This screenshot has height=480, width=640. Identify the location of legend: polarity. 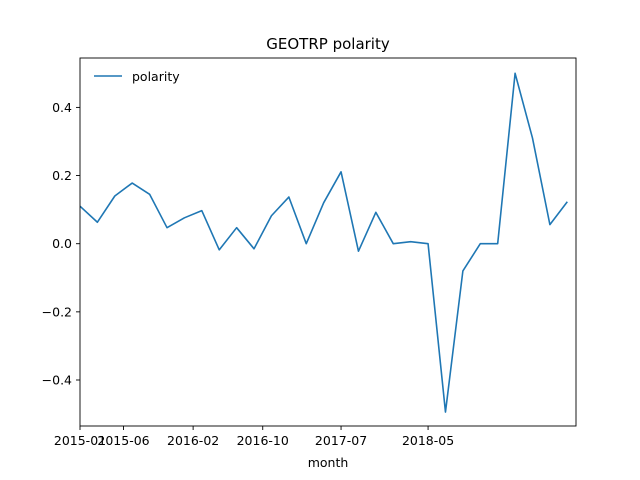
(140, 76).